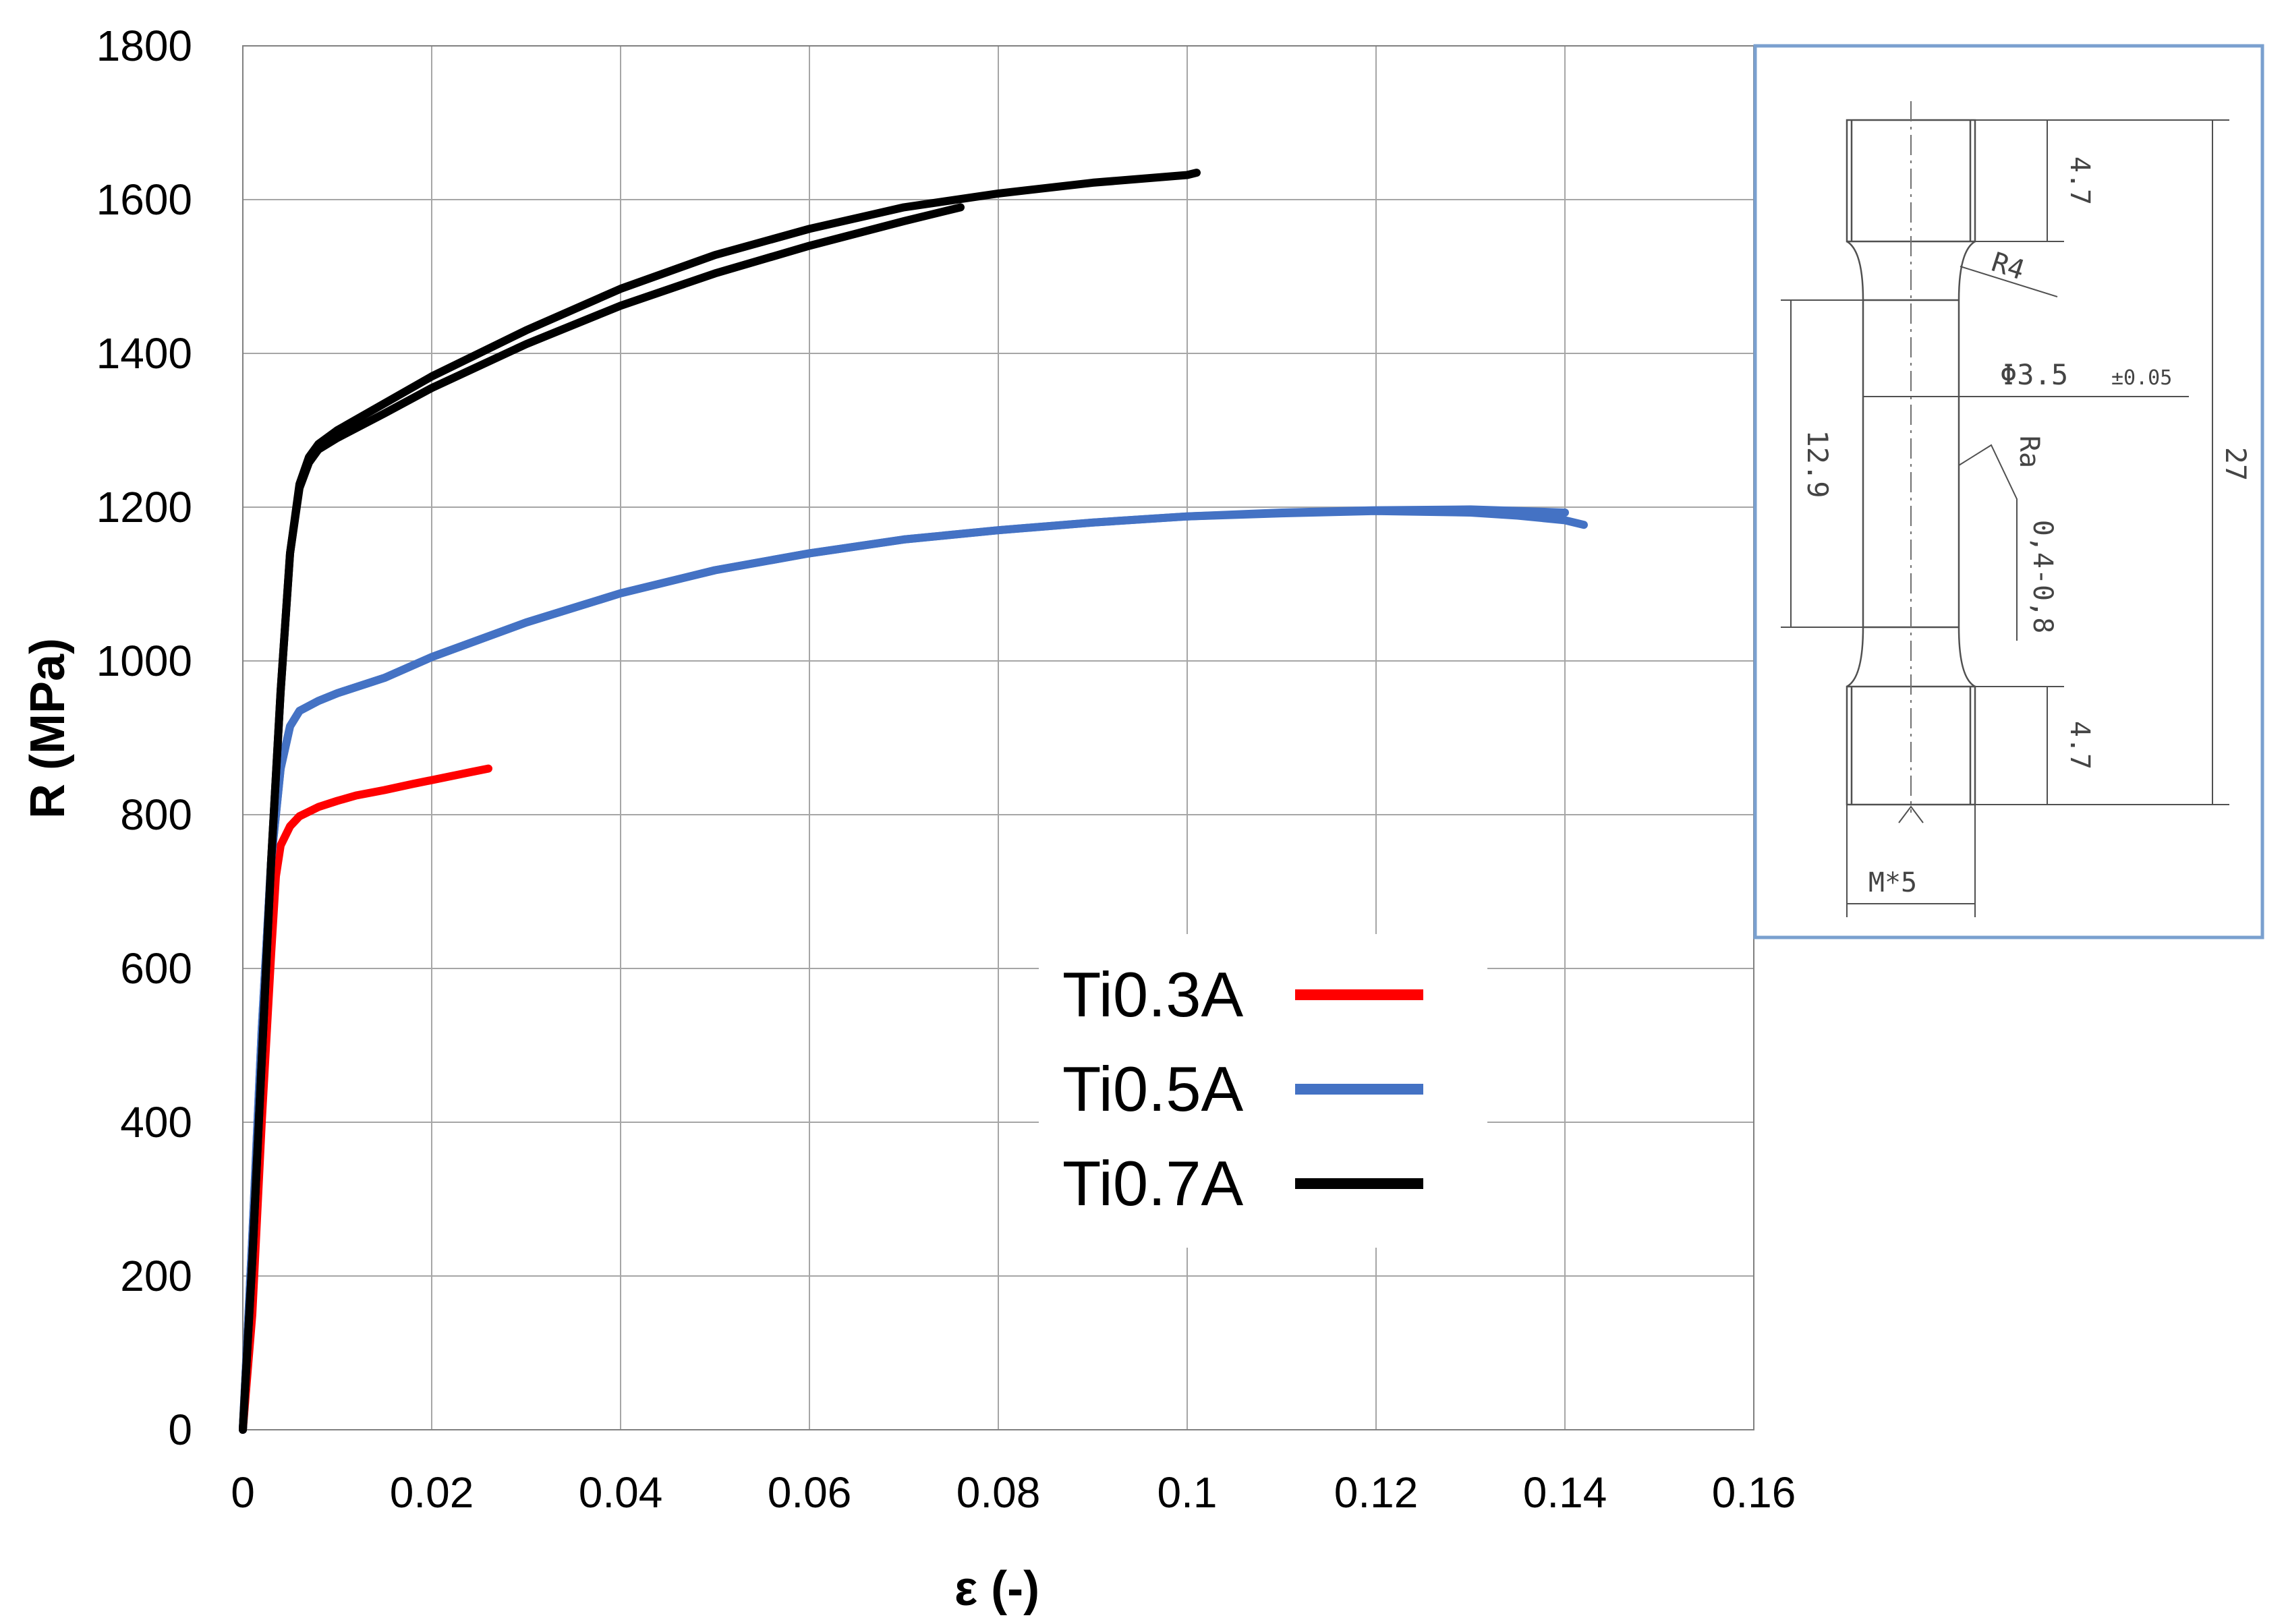 Image resolution: width=2286 pixels, height=1624 pixels. What do you see at coordinates (144, 507) in the screenshot?
I see `y-tick-label: 1200` at bounding box center [144, 507].